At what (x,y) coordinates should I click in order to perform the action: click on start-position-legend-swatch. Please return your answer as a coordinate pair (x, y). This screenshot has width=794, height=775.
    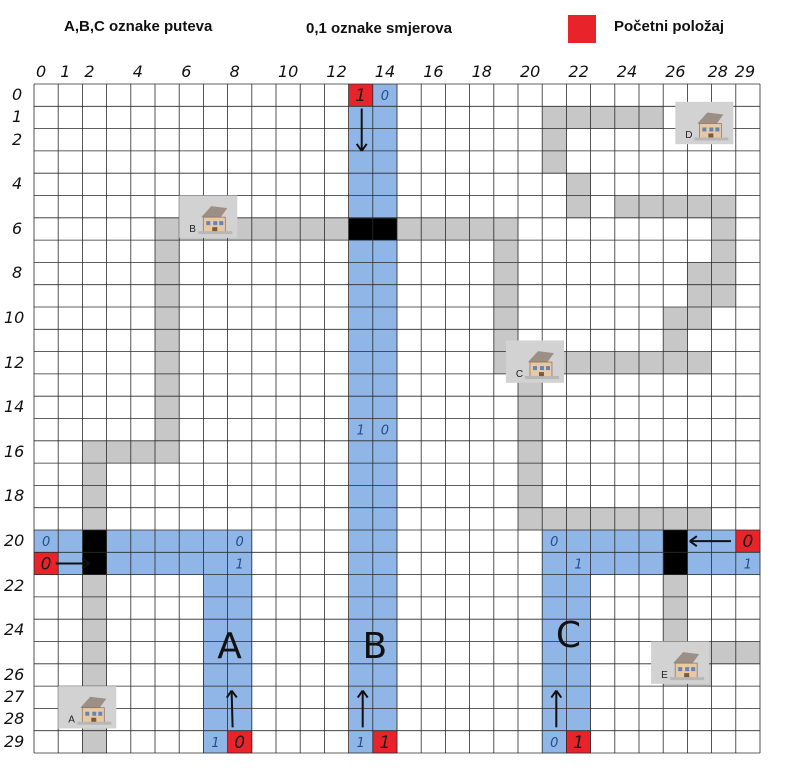
    Looking at the image, I should click on (582, 29).